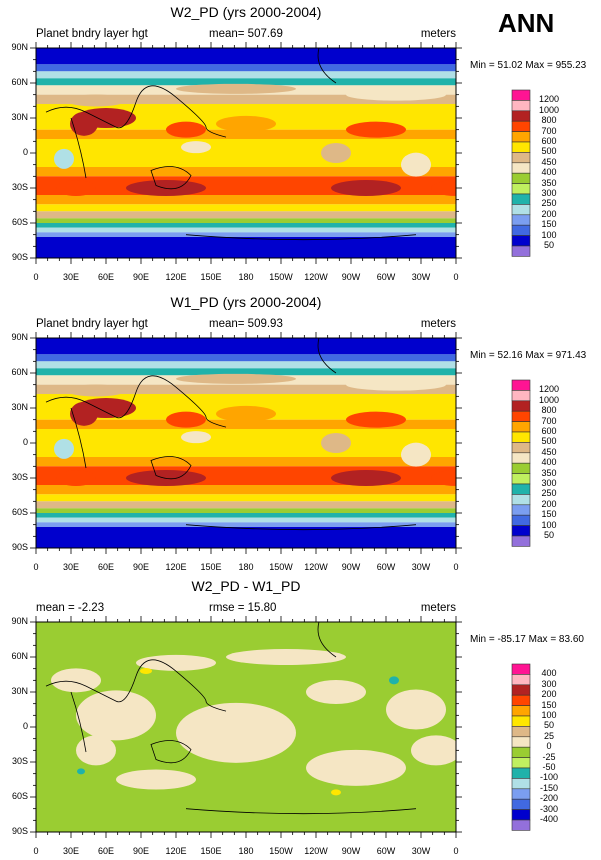  I want to click on panel-center-label: mean= 509.93, so click(246, 324).